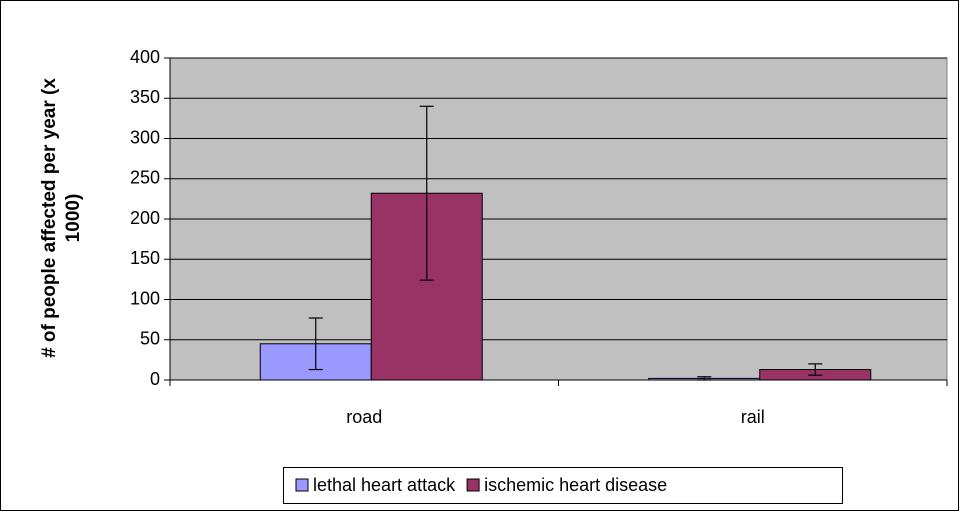 The width and height of the screenshot is (960, 512). What do you see at coordinates (753, 417) in the screenshot?
I see `x-tick-label: rail` at bounding box center [753, 417].